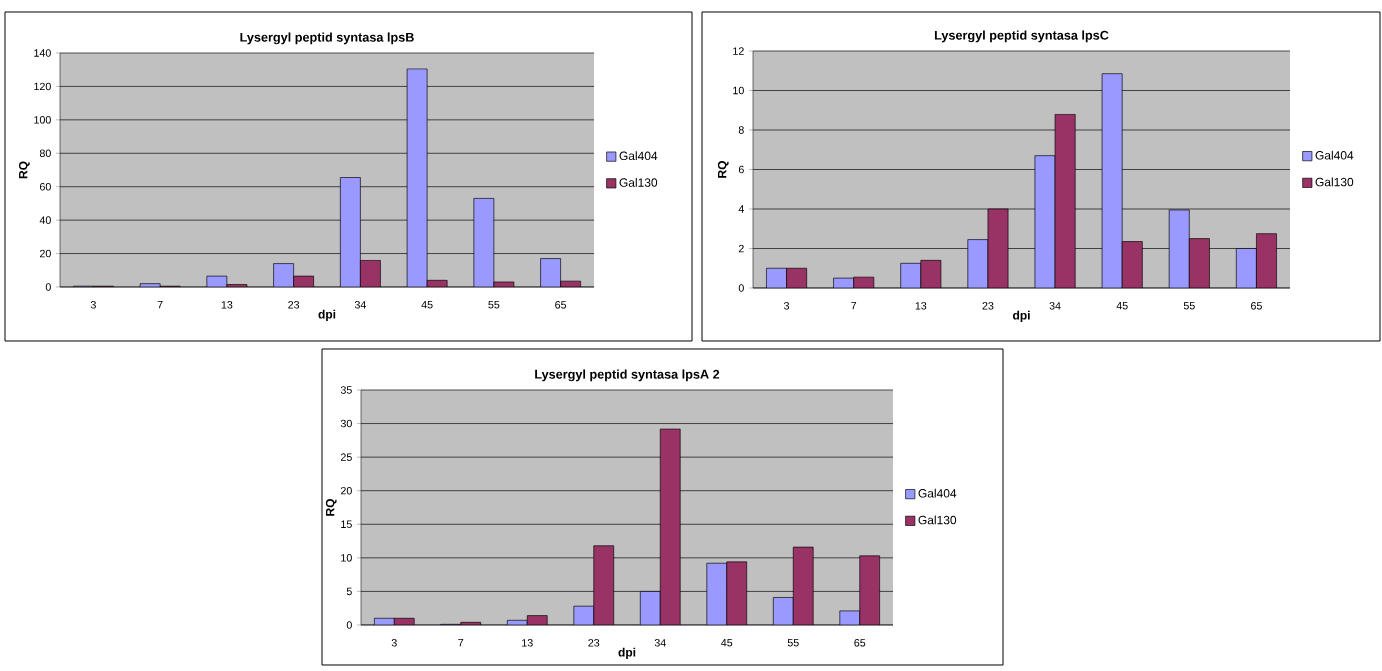  Describe the element at coordinates (327, 38) in the screenshot. I see `chart-title: Lysergyl peptid syntasa lpsB` at that location.